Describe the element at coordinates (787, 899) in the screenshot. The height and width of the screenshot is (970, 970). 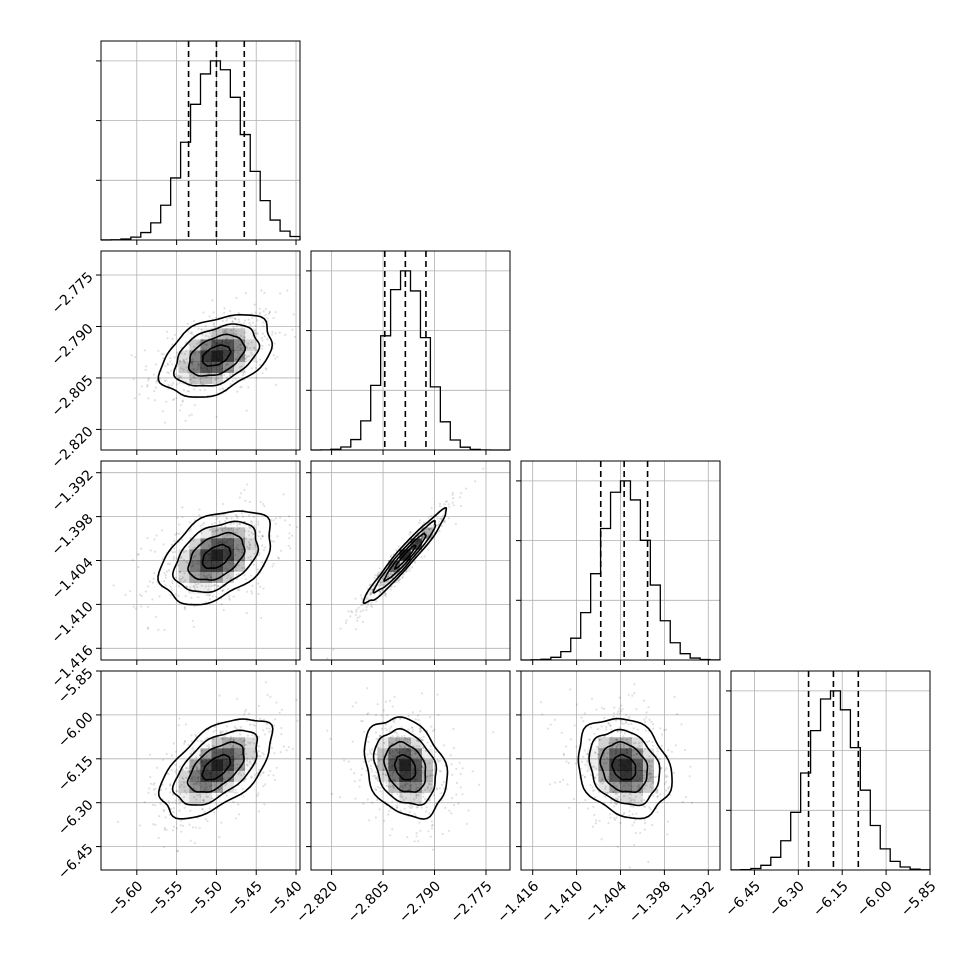
I see `xtick-label-3-1: −6.30` at that location.